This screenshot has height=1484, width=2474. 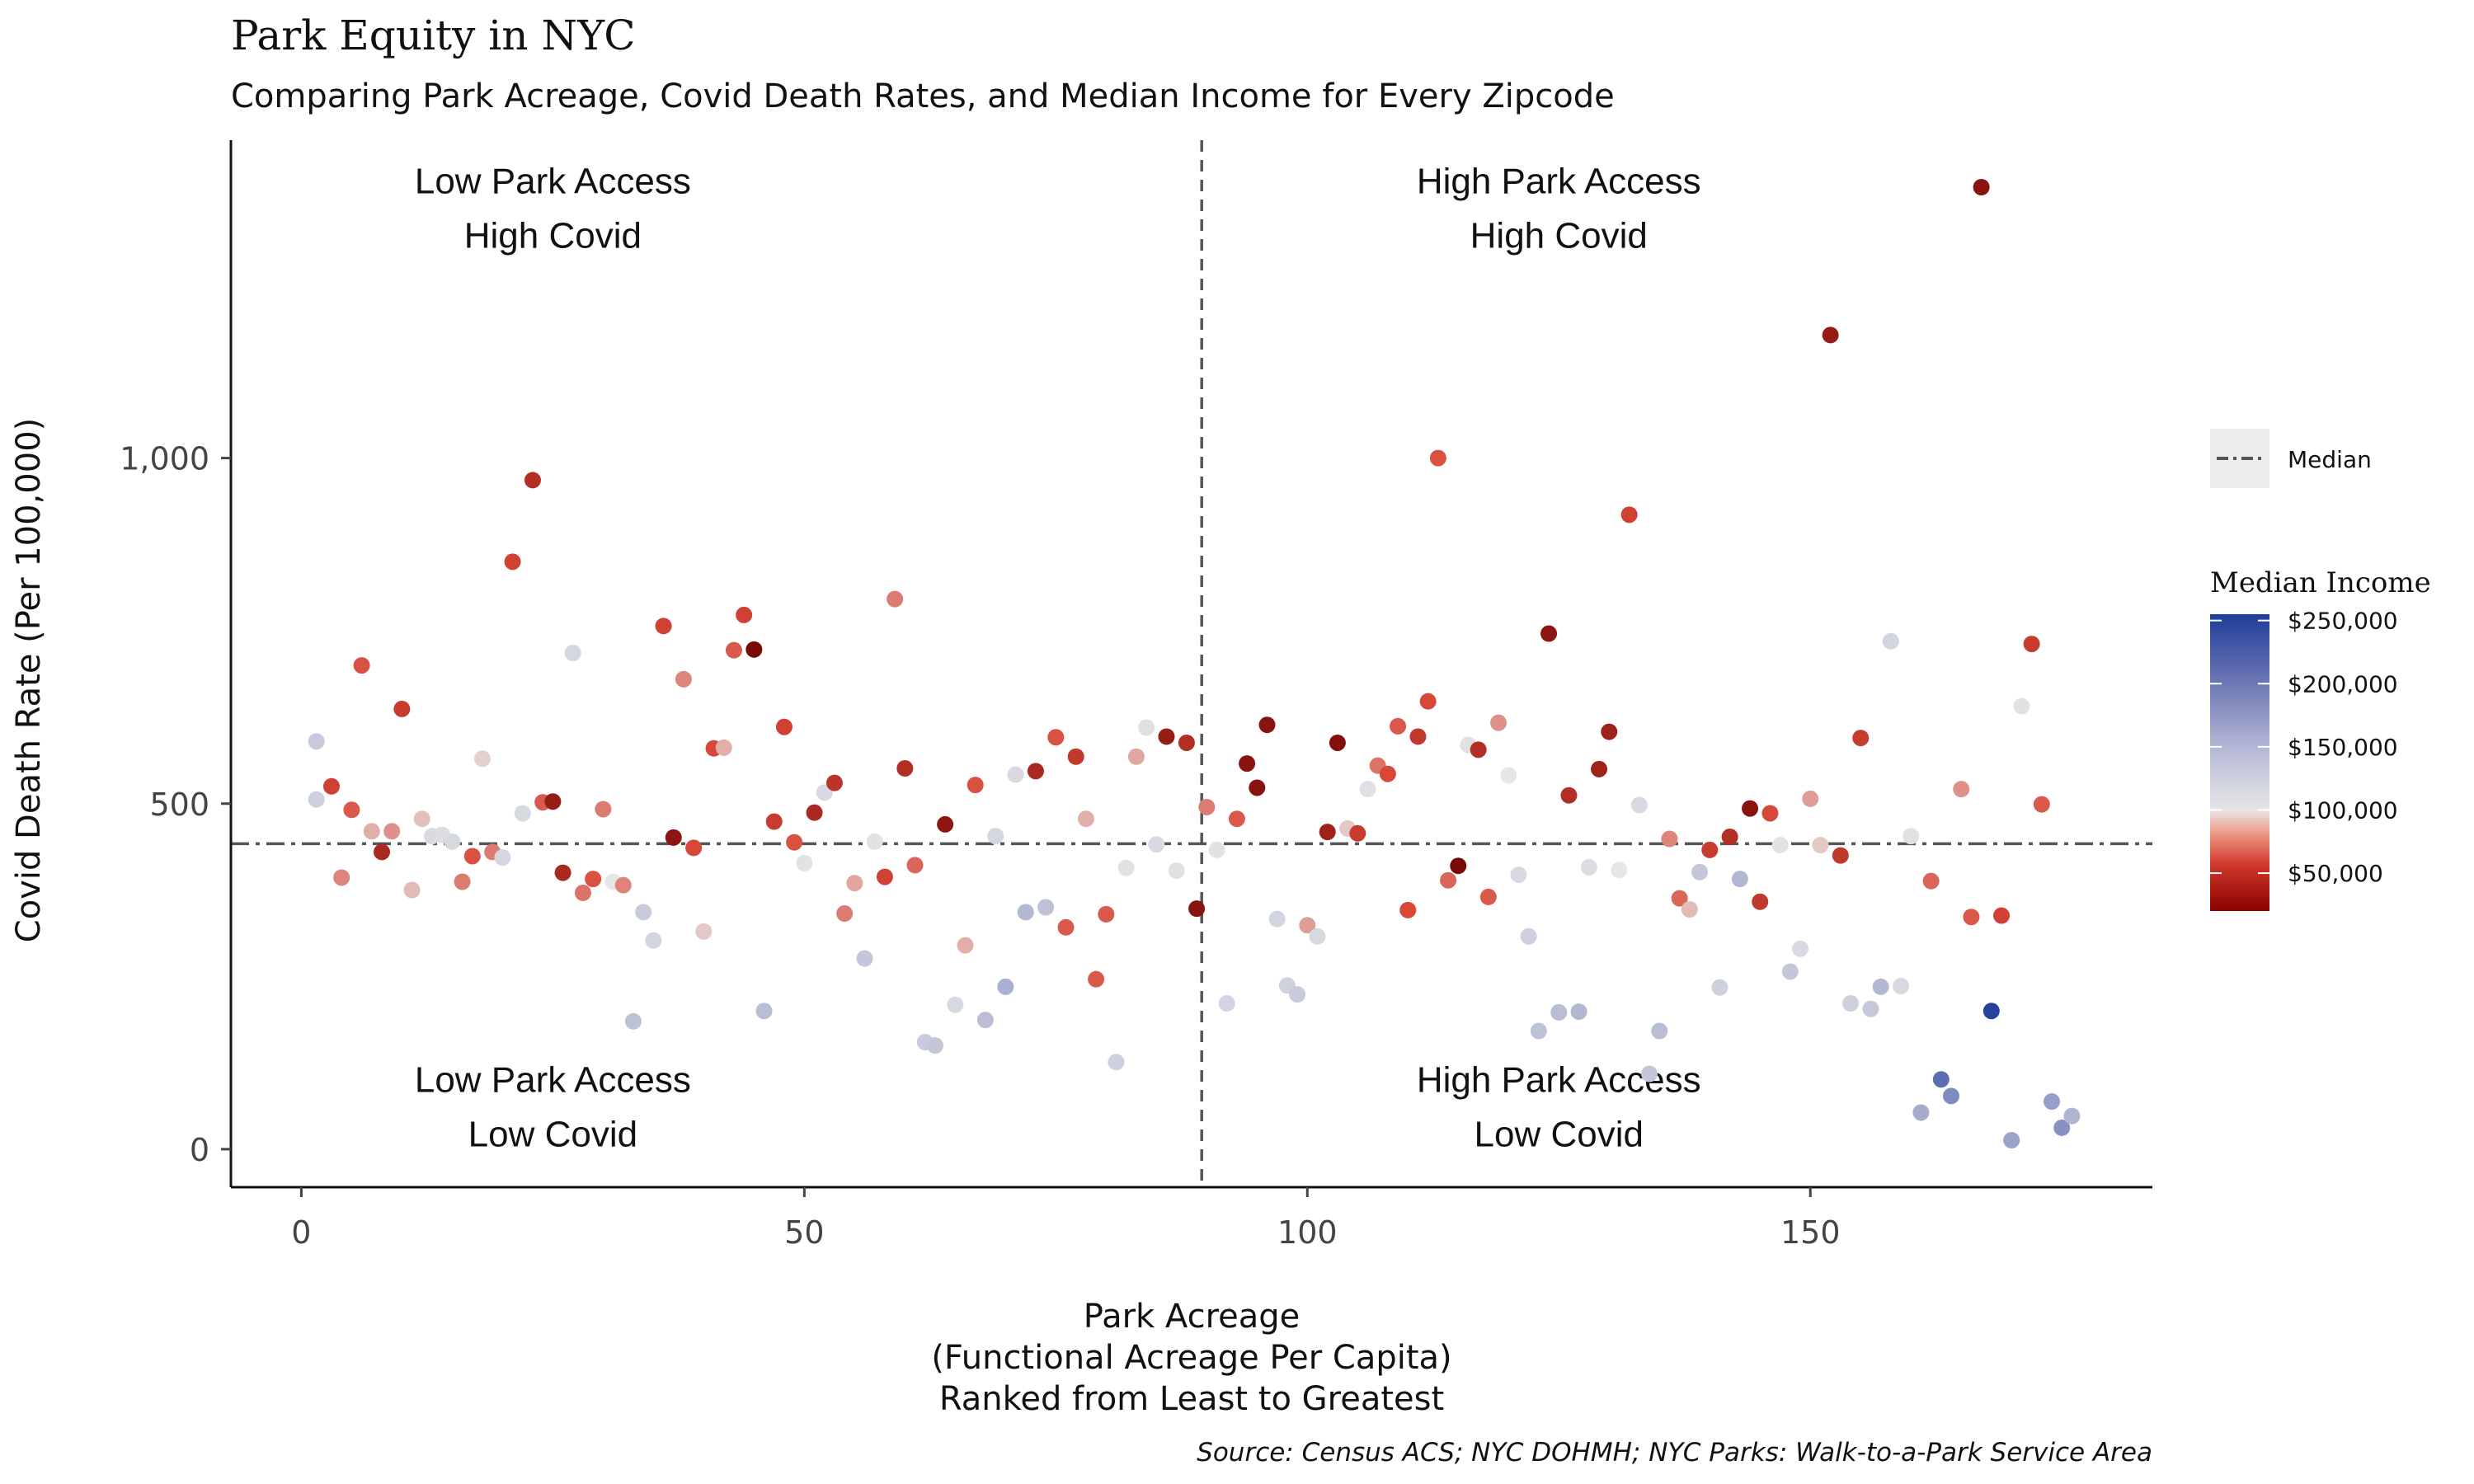 I want to click on linetype-legend: Median, so click(x=2291, y=458).